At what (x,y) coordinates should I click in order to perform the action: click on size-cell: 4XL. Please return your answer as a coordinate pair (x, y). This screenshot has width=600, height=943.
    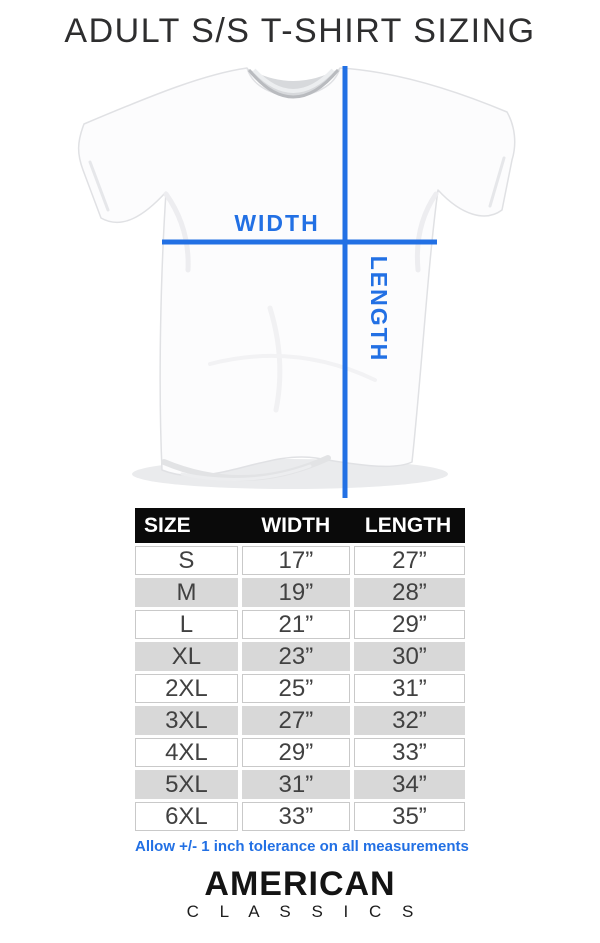
    Looking at the image, I should click on (186, 752).